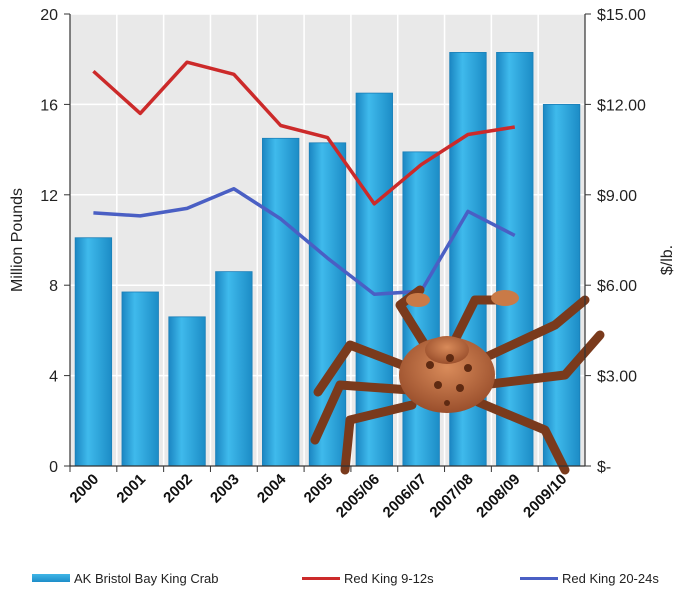  Describe the element at coordinates (389, 578) in the screenshot. I see `legend-label-red: Red King 9-12s` at that location.